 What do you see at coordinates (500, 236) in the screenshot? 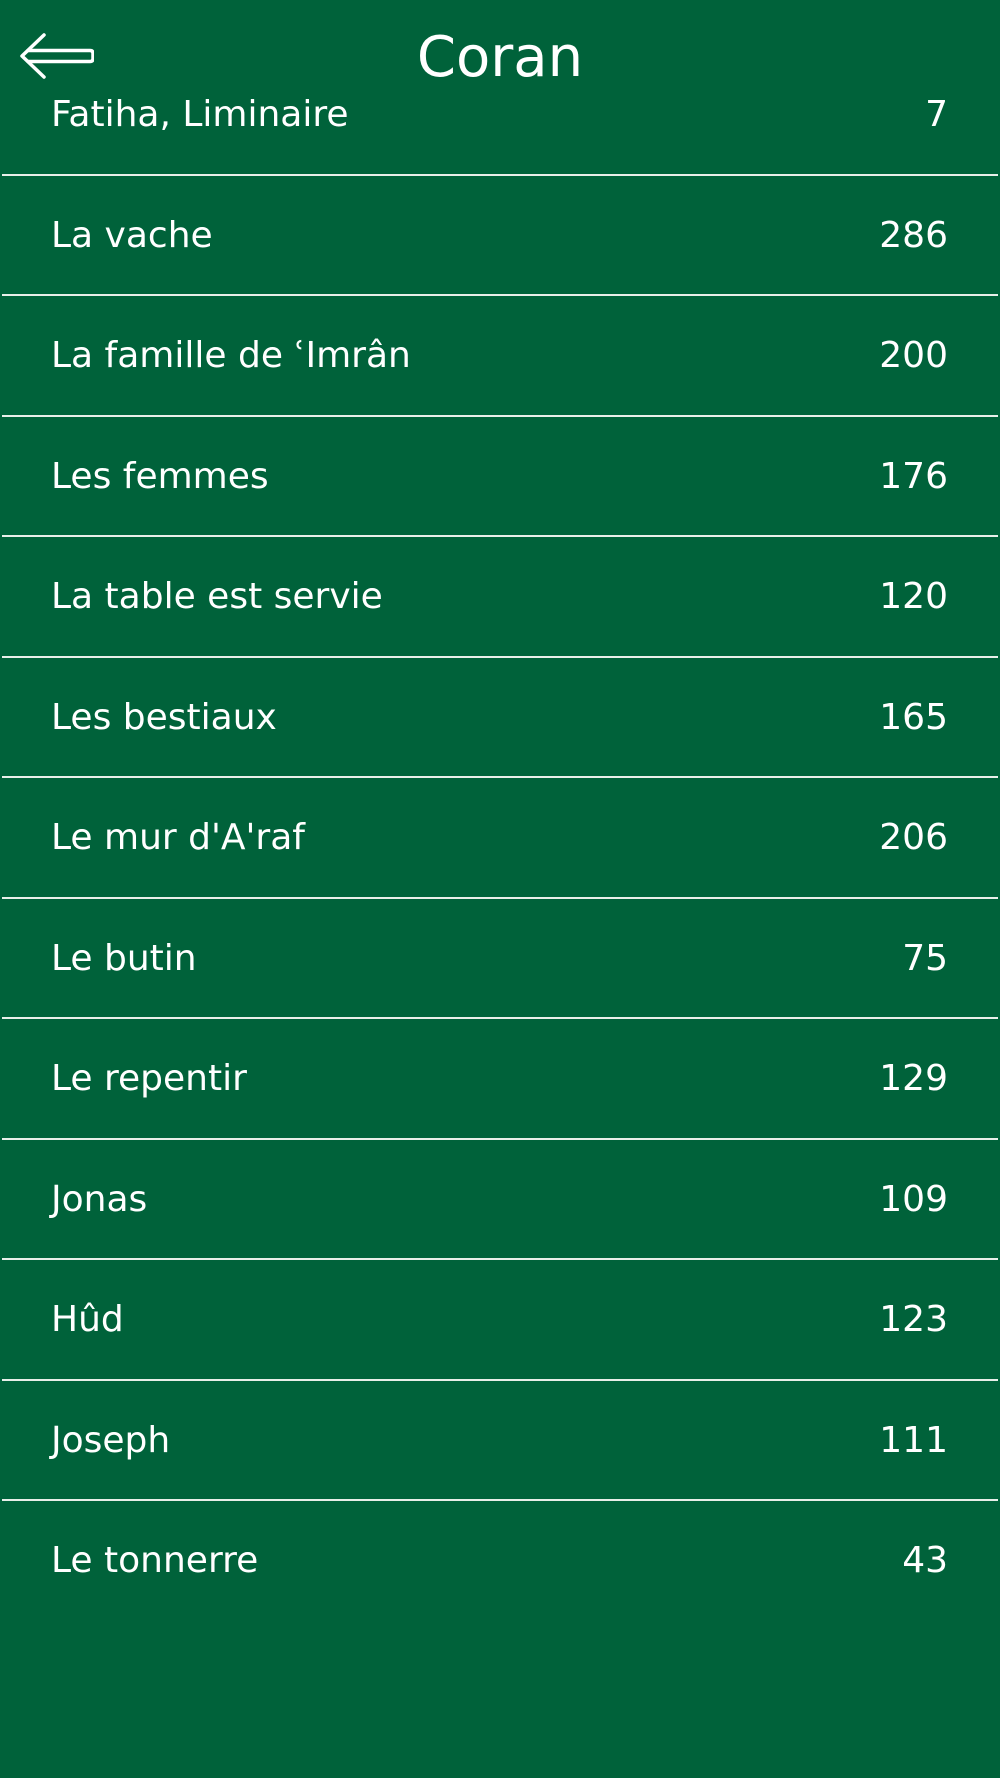
I see `surah-row: La vache 286` at bounding box center [500, 236].